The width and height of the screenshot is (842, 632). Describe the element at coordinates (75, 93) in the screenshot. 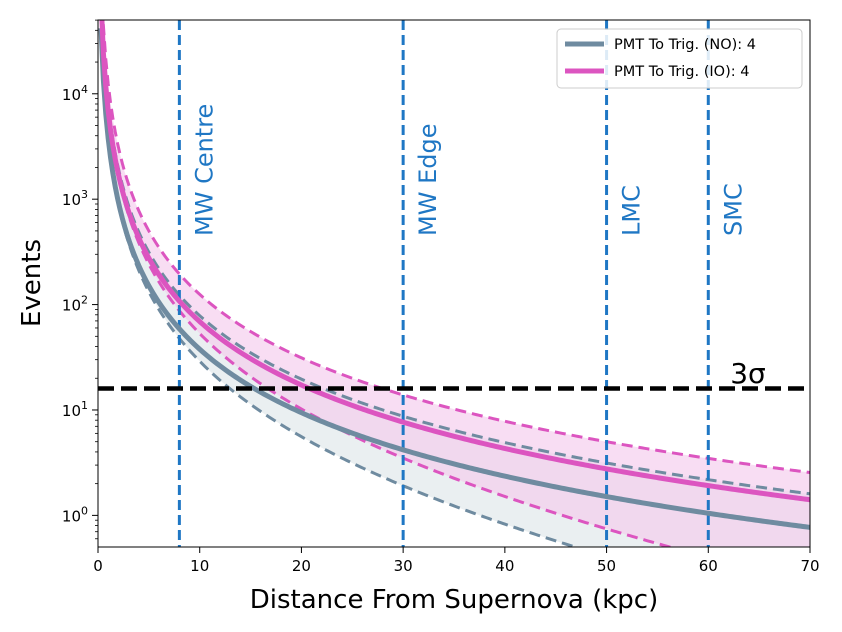

I see `y-tick-label-4: 10⁴` at that location.